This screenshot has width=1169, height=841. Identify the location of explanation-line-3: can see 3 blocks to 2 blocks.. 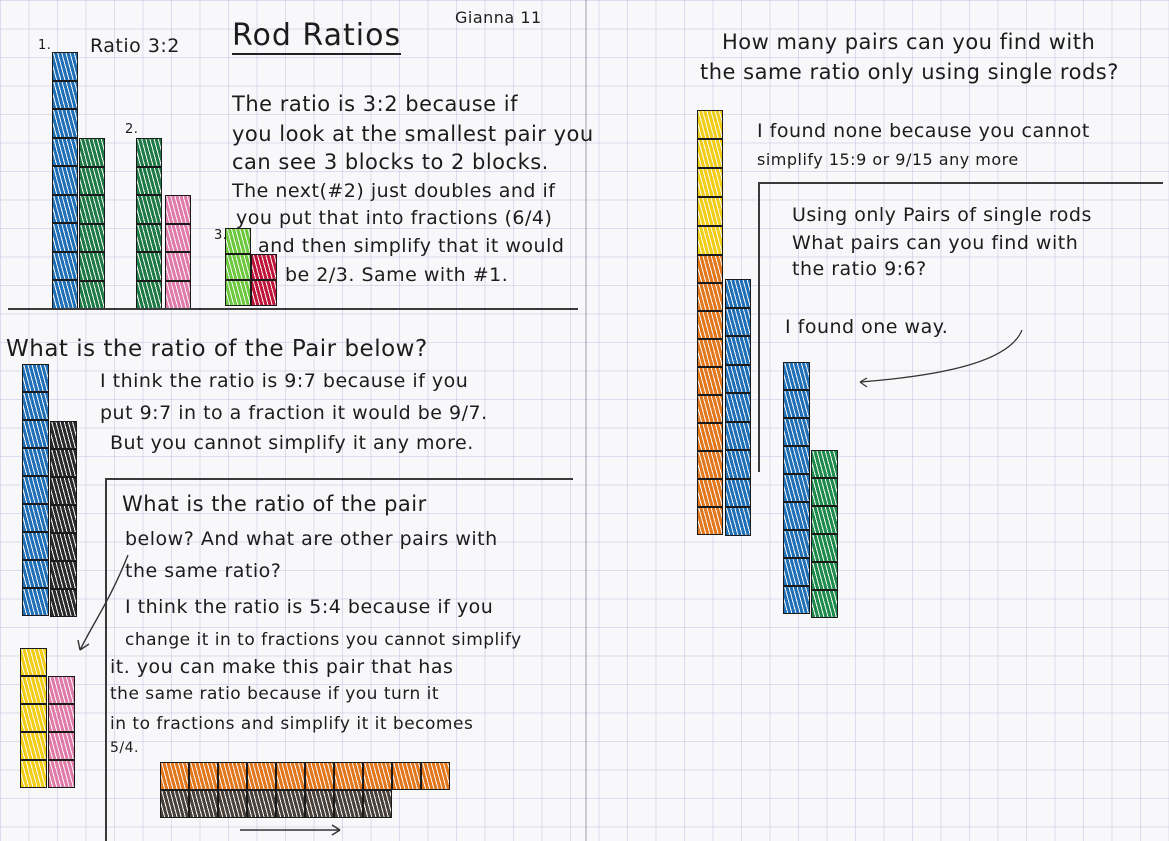
(390, 162).